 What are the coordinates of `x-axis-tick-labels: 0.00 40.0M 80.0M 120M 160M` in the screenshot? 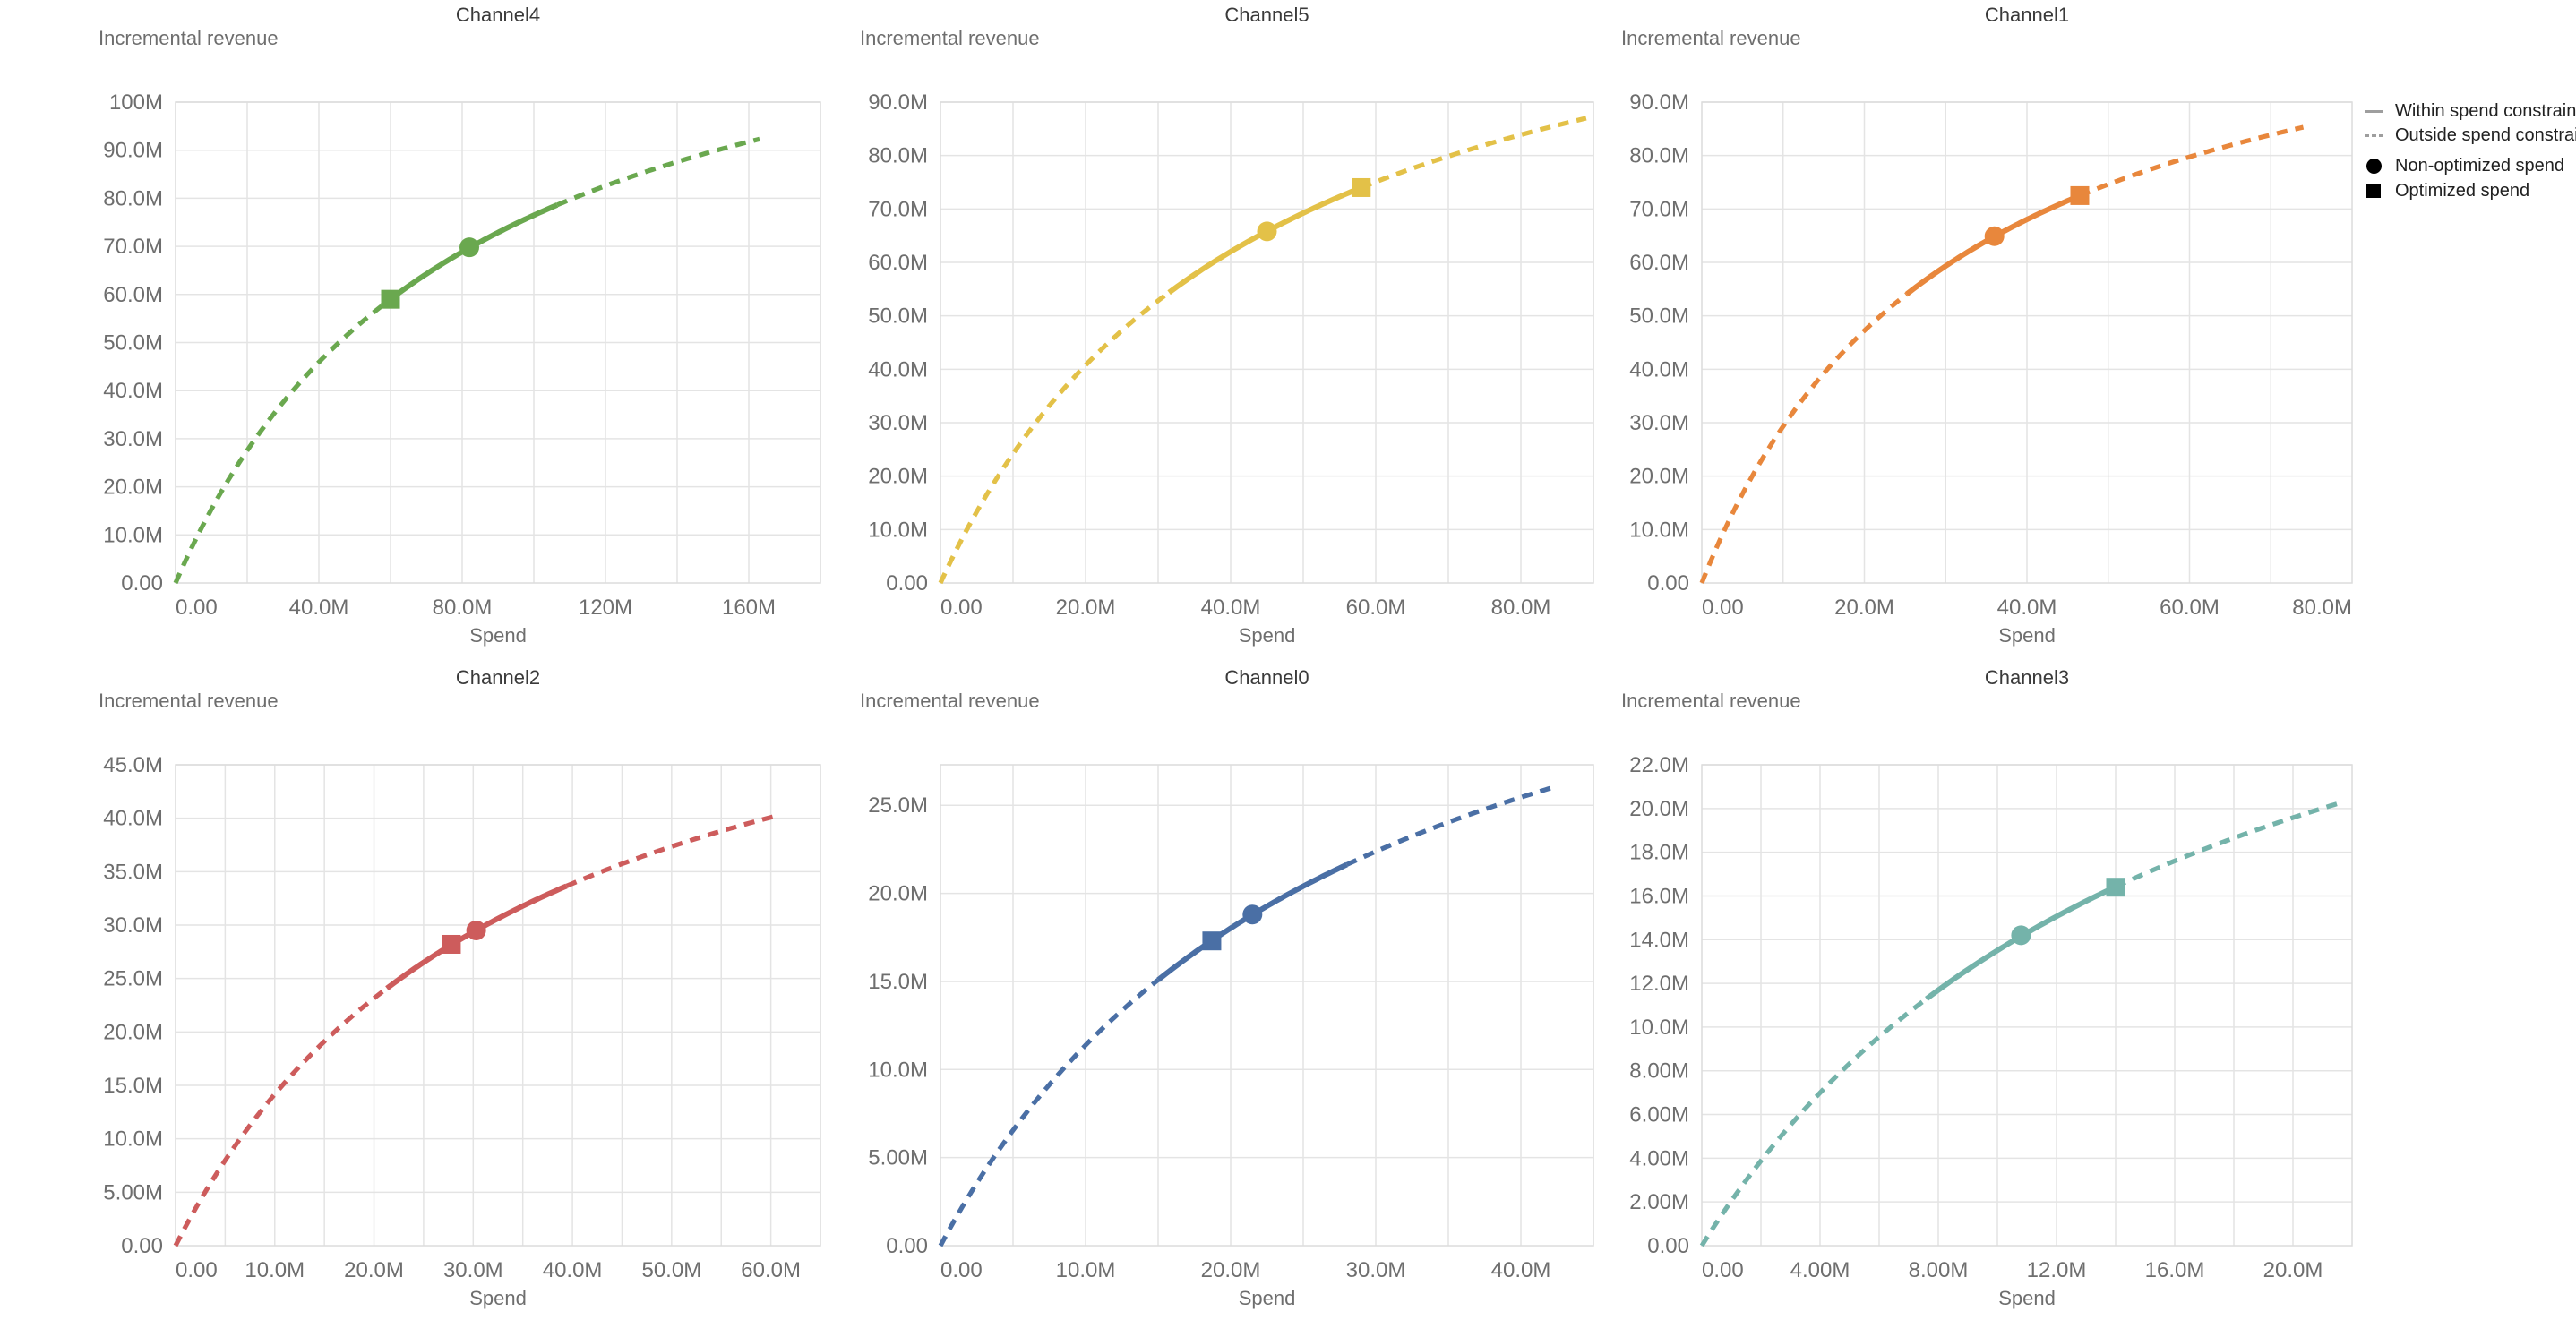 It's located at (476, 608).